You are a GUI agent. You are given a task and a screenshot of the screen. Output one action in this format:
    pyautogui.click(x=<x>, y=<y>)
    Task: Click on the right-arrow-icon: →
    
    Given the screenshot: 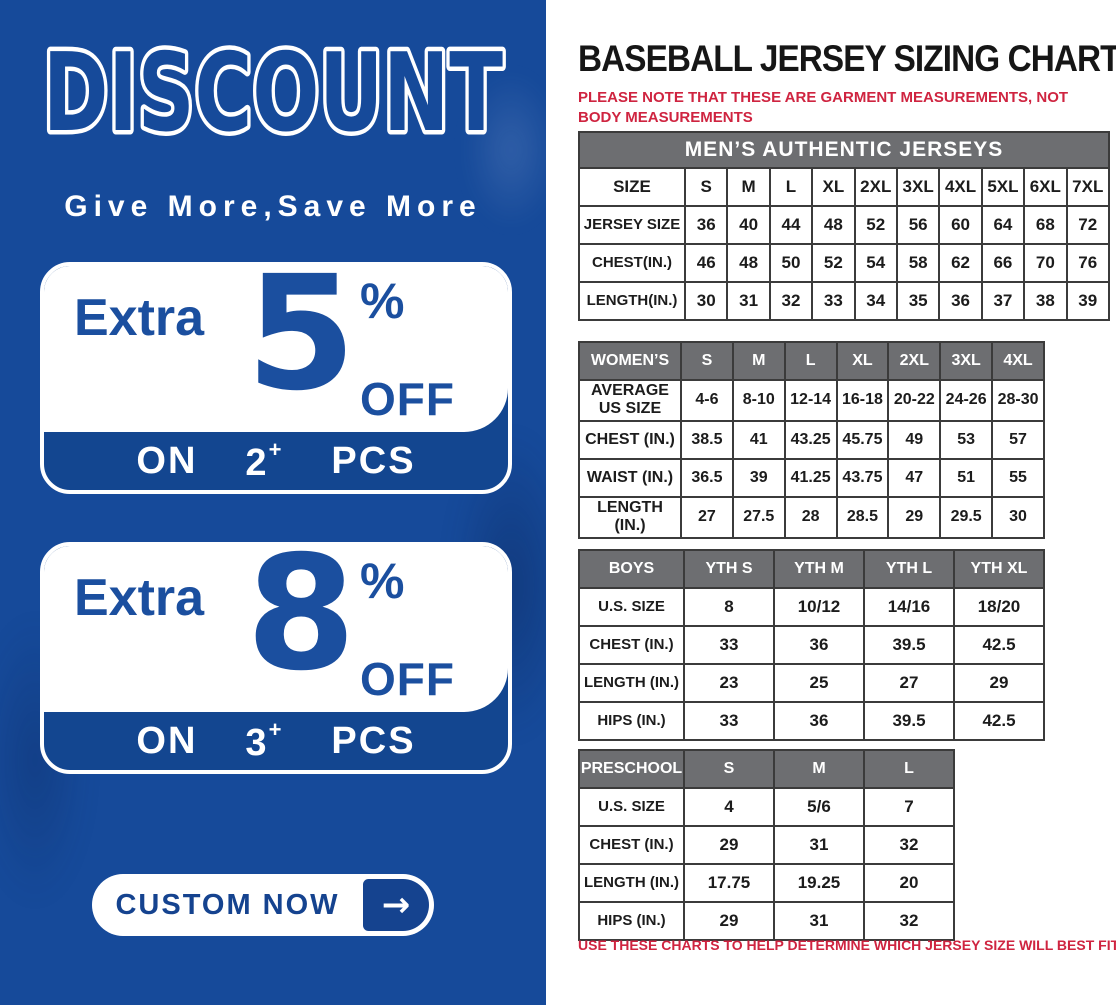 What is the action you would take?
    pyautogui.click(x=396, y=905)
    